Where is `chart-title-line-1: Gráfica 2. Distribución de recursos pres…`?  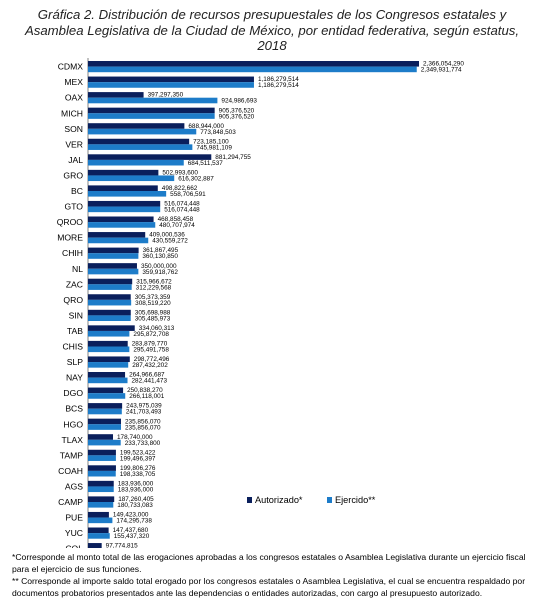
chart-title-line-1: Gráfica 2. Distribución de recursos pres… is located at coordinates (272, 14).